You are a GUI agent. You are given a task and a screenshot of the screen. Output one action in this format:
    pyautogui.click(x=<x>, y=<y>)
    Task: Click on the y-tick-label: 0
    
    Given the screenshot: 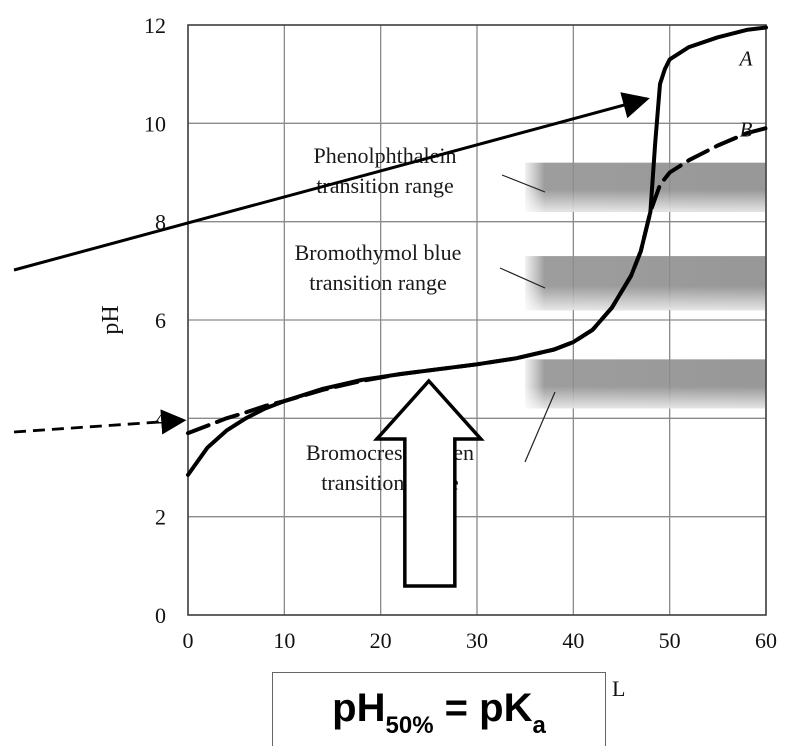 What is the action you would take?
    pyautogui.click(x=160, y=615)
    